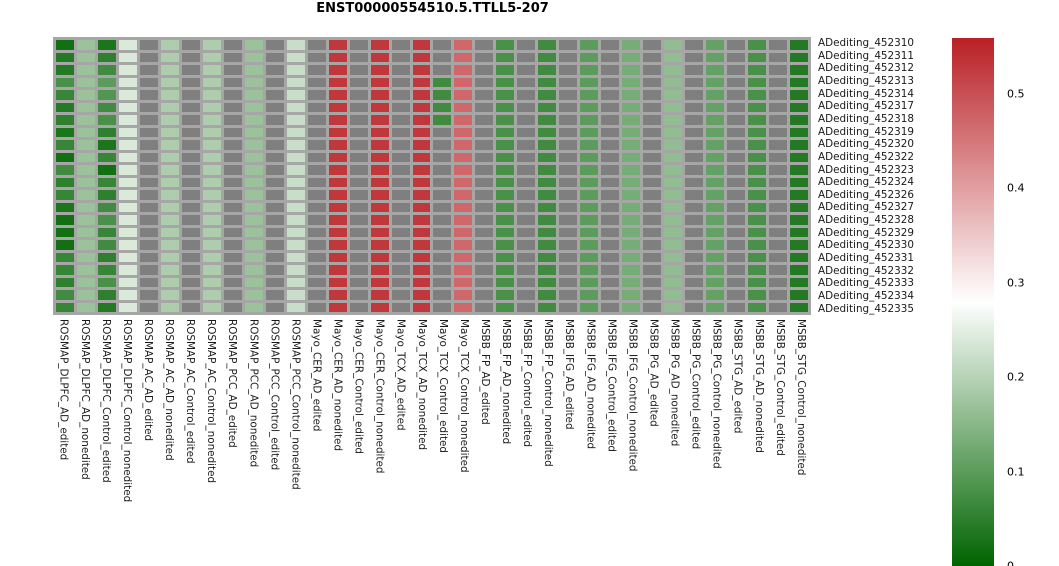 The height and width of the screenshot is (566, 1059). What do you see at coordinates (866, 118) in the screenshot?
I see `row-label: ADediting_452318` at bounding box center [866, 118].